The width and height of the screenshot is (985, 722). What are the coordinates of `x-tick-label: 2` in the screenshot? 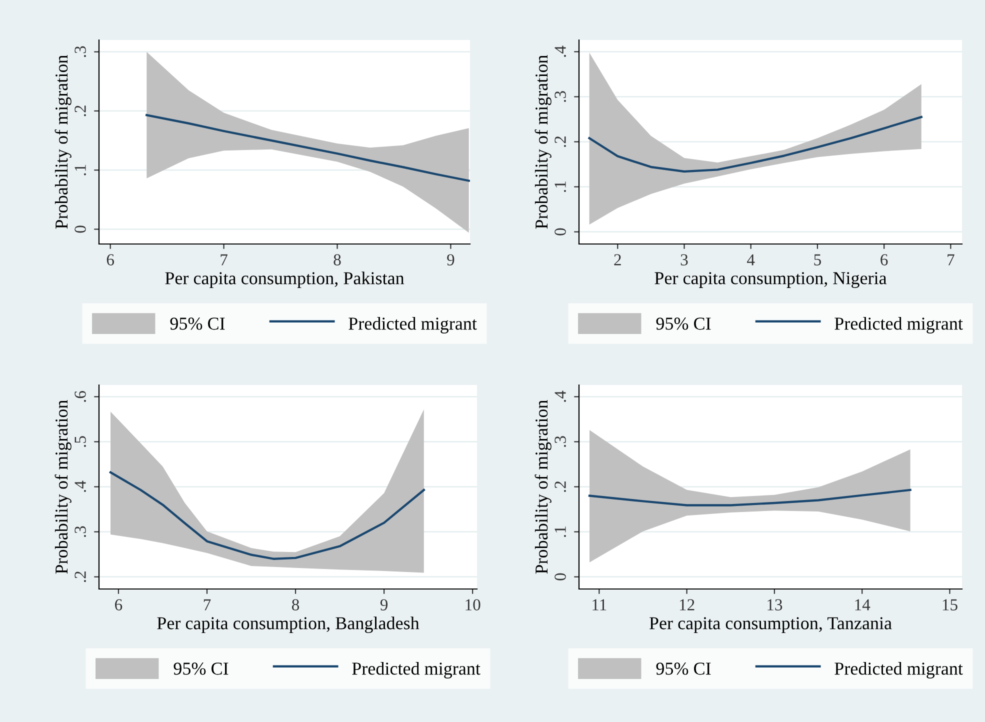 It's located at (617, 260).